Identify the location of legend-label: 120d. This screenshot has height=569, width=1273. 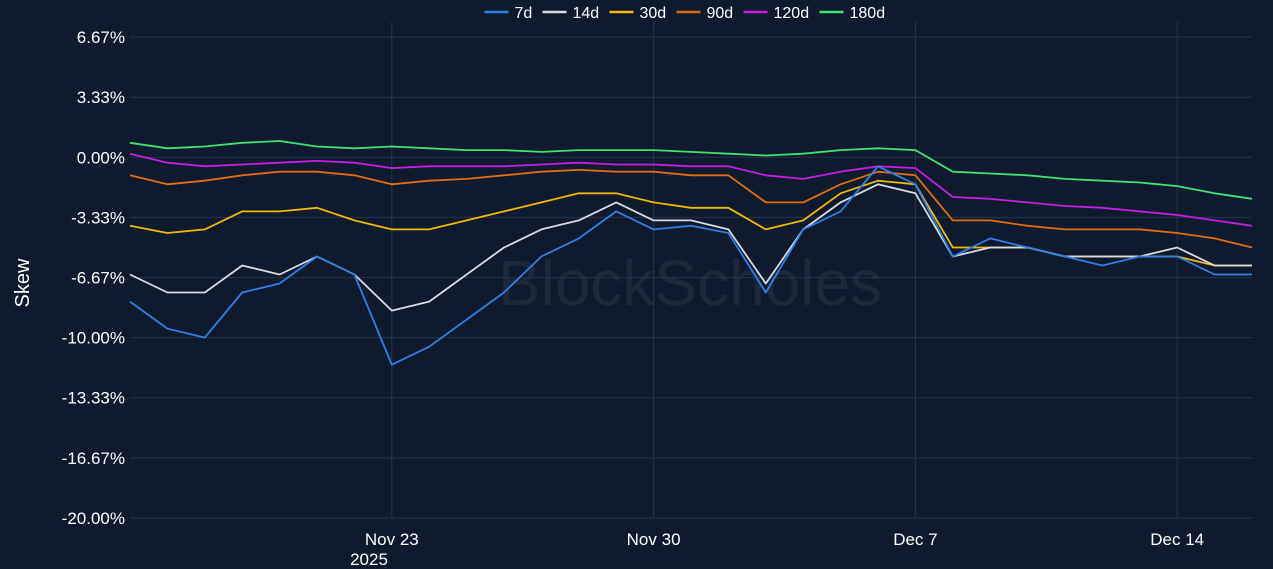
(792, 13).